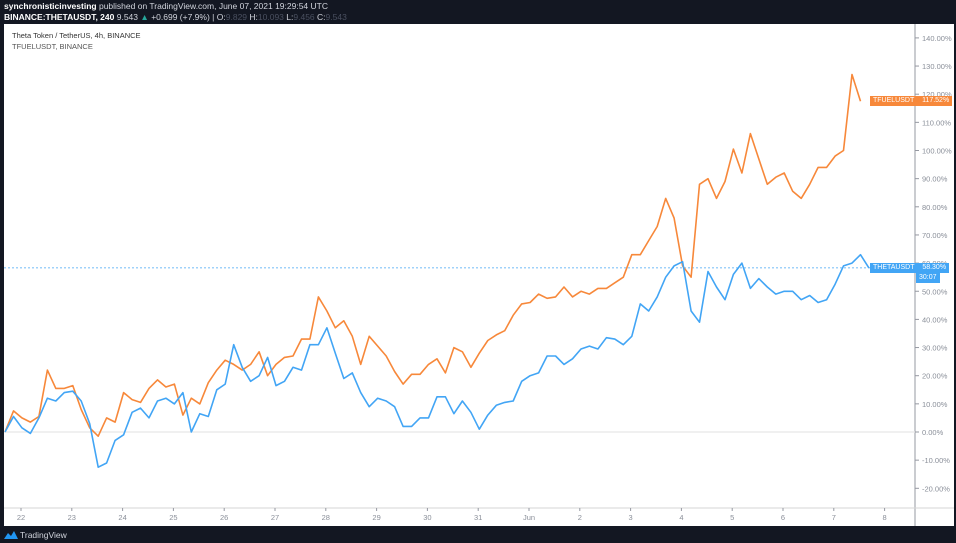  Describe the element at coordinates (936, 122) in the screenshot. I see `y-tick-label: 110.00%` at that location.